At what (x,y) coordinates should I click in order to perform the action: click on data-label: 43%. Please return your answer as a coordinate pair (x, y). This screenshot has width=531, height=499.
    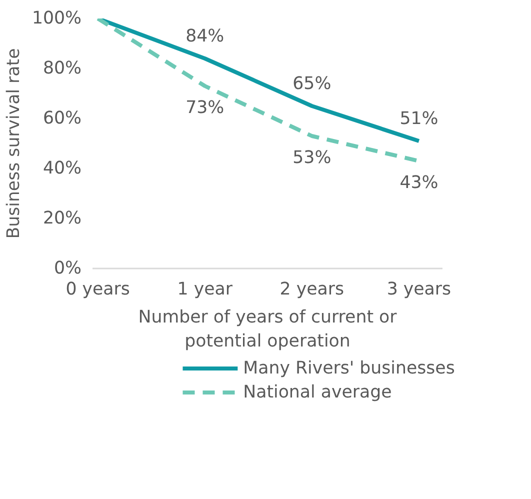
    Looking at the image, I should click on (419, 183).